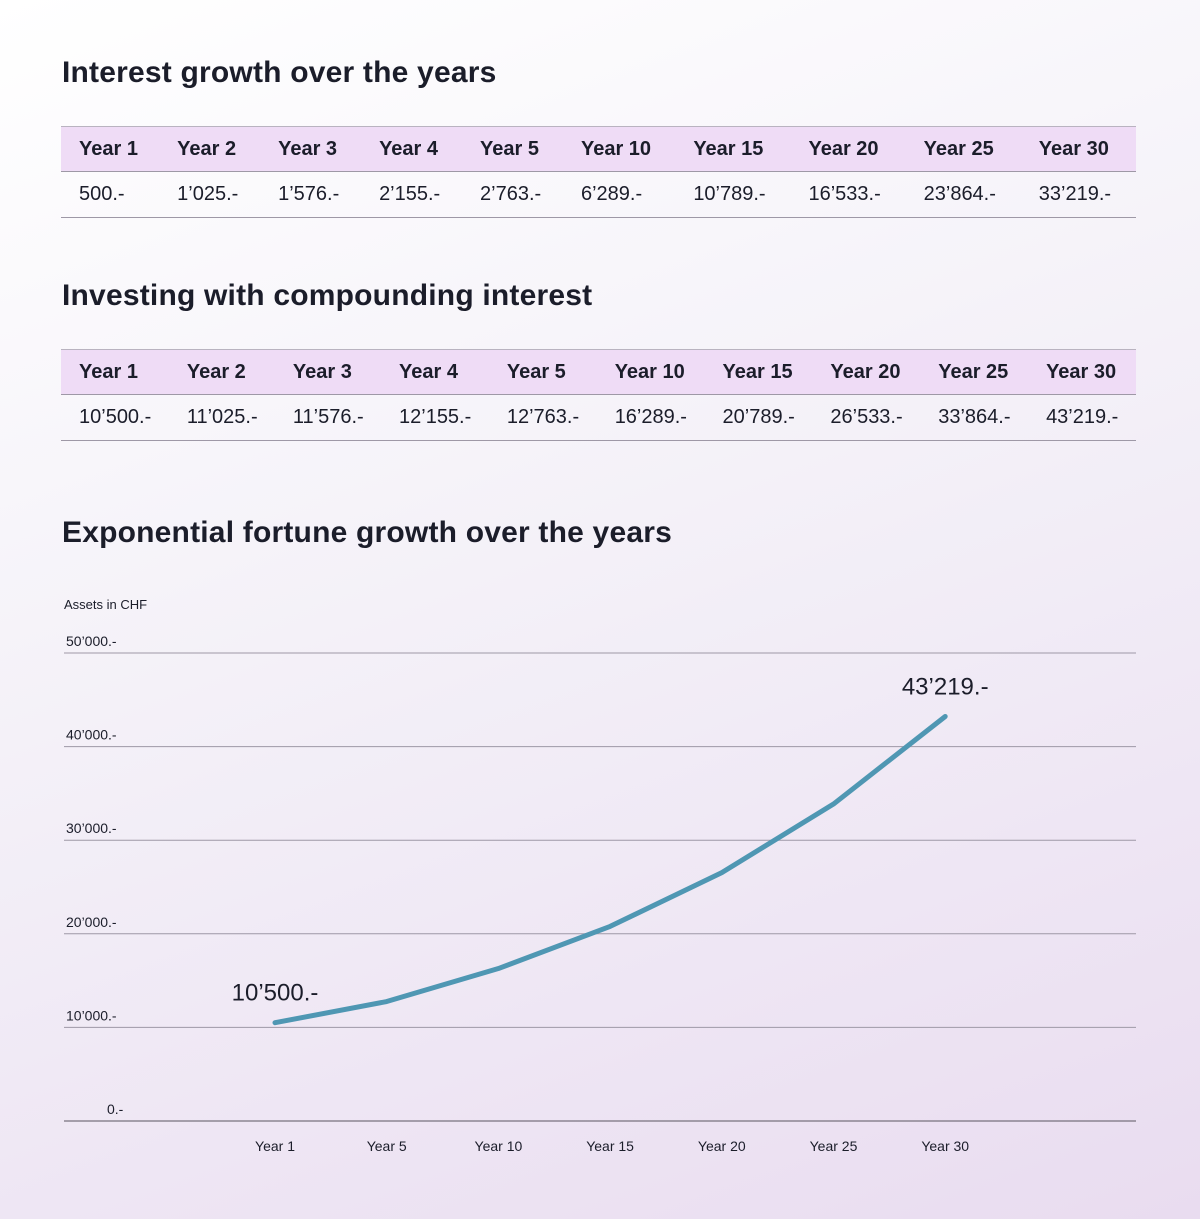  What do you see at coordinates (279, 72) in the screenshot?
I see `table1-title: Interest growth over the years` at bounding box center [279, 72].